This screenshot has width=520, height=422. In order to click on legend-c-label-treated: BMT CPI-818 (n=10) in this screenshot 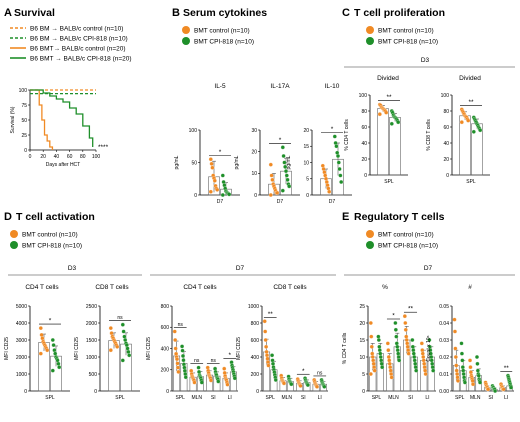, I will do `click(408, 42)`.